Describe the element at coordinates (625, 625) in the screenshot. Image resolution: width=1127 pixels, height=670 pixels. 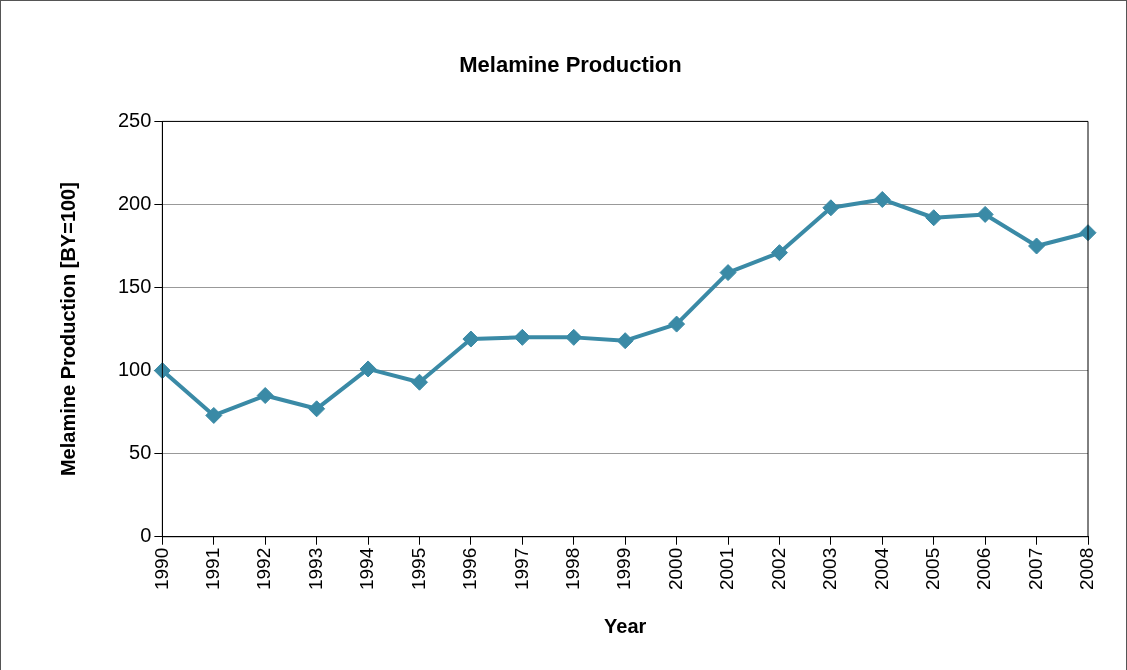
I see `x-axis-title: Year` at that location.